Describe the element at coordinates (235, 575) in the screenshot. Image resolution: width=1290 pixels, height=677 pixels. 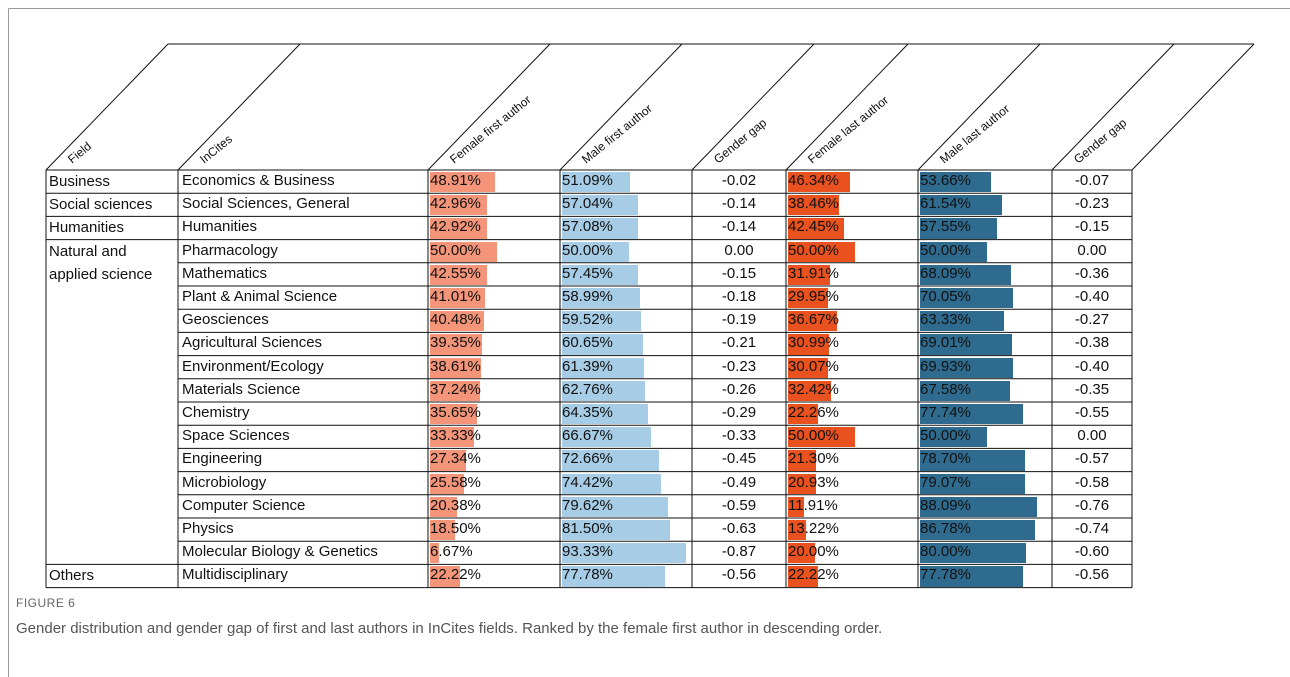
I see `incites-cell: Multidisciplinary` at that location.